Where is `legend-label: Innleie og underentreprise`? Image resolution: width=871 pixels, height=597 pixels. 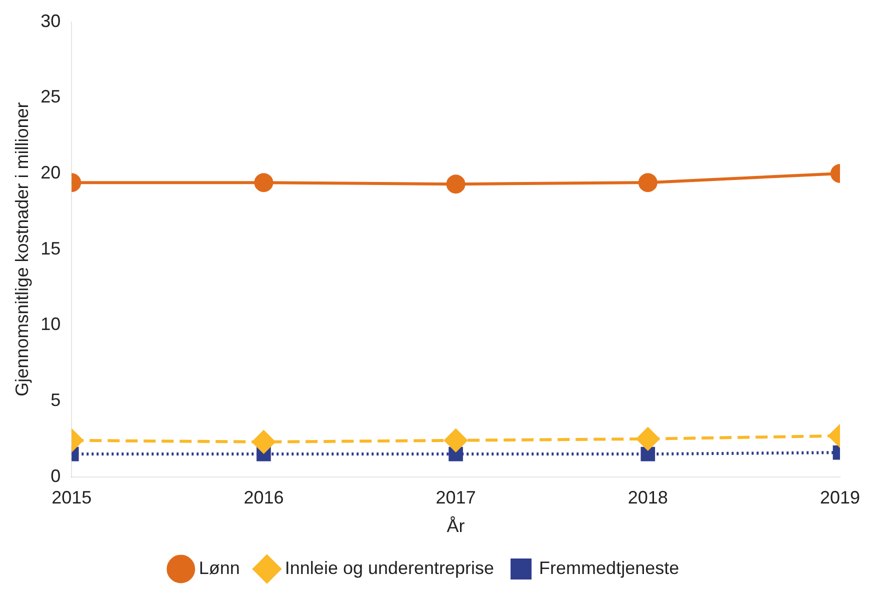
legend-label: Innleie og underentreprise is located at coordinates (389, 568).